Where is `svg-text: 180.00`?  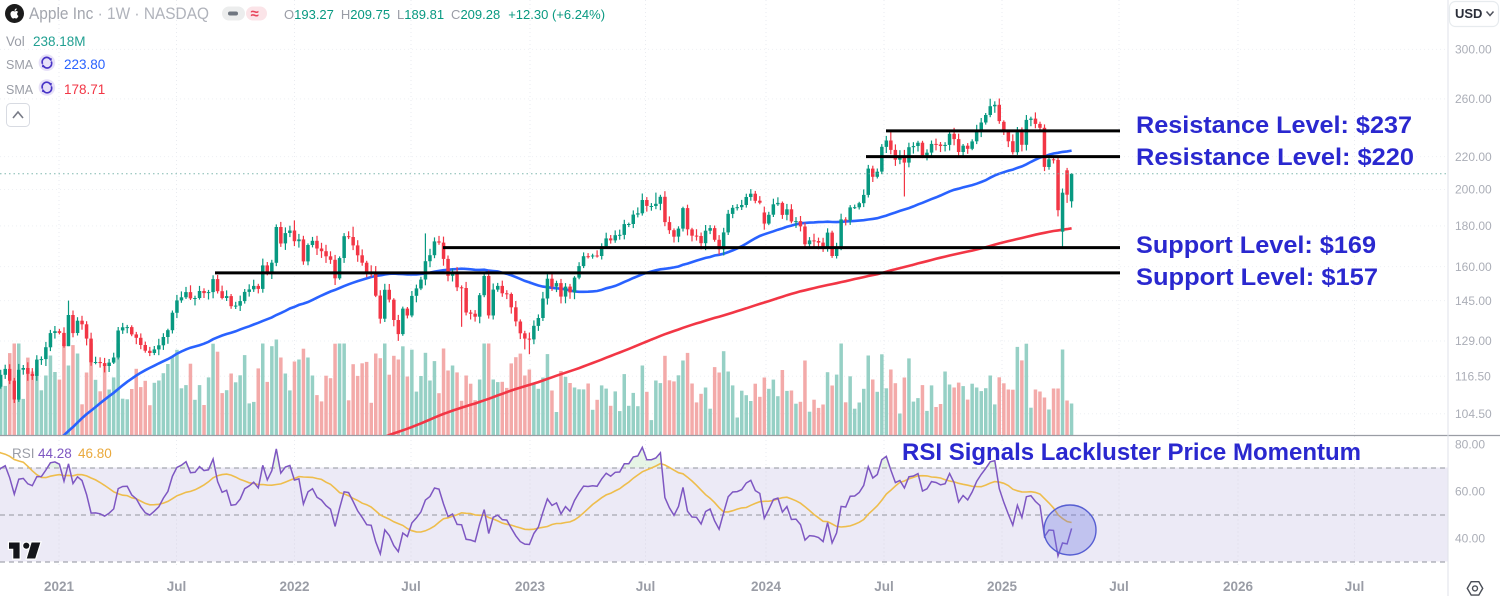
svg-text: 180.00 is located at coordinates (1473, 226).